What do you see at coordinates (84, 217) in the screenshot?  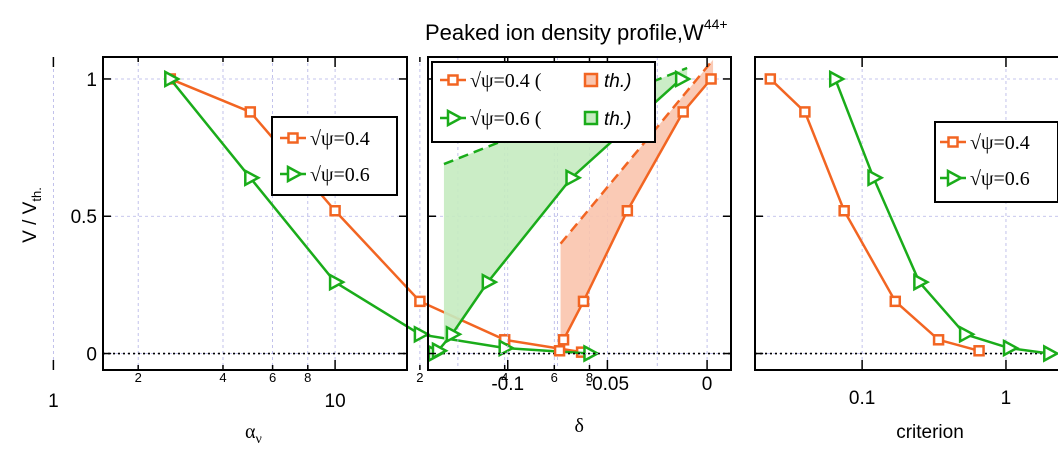 I see `y-tick-label: 0.5` at bounding box center [84, 217].